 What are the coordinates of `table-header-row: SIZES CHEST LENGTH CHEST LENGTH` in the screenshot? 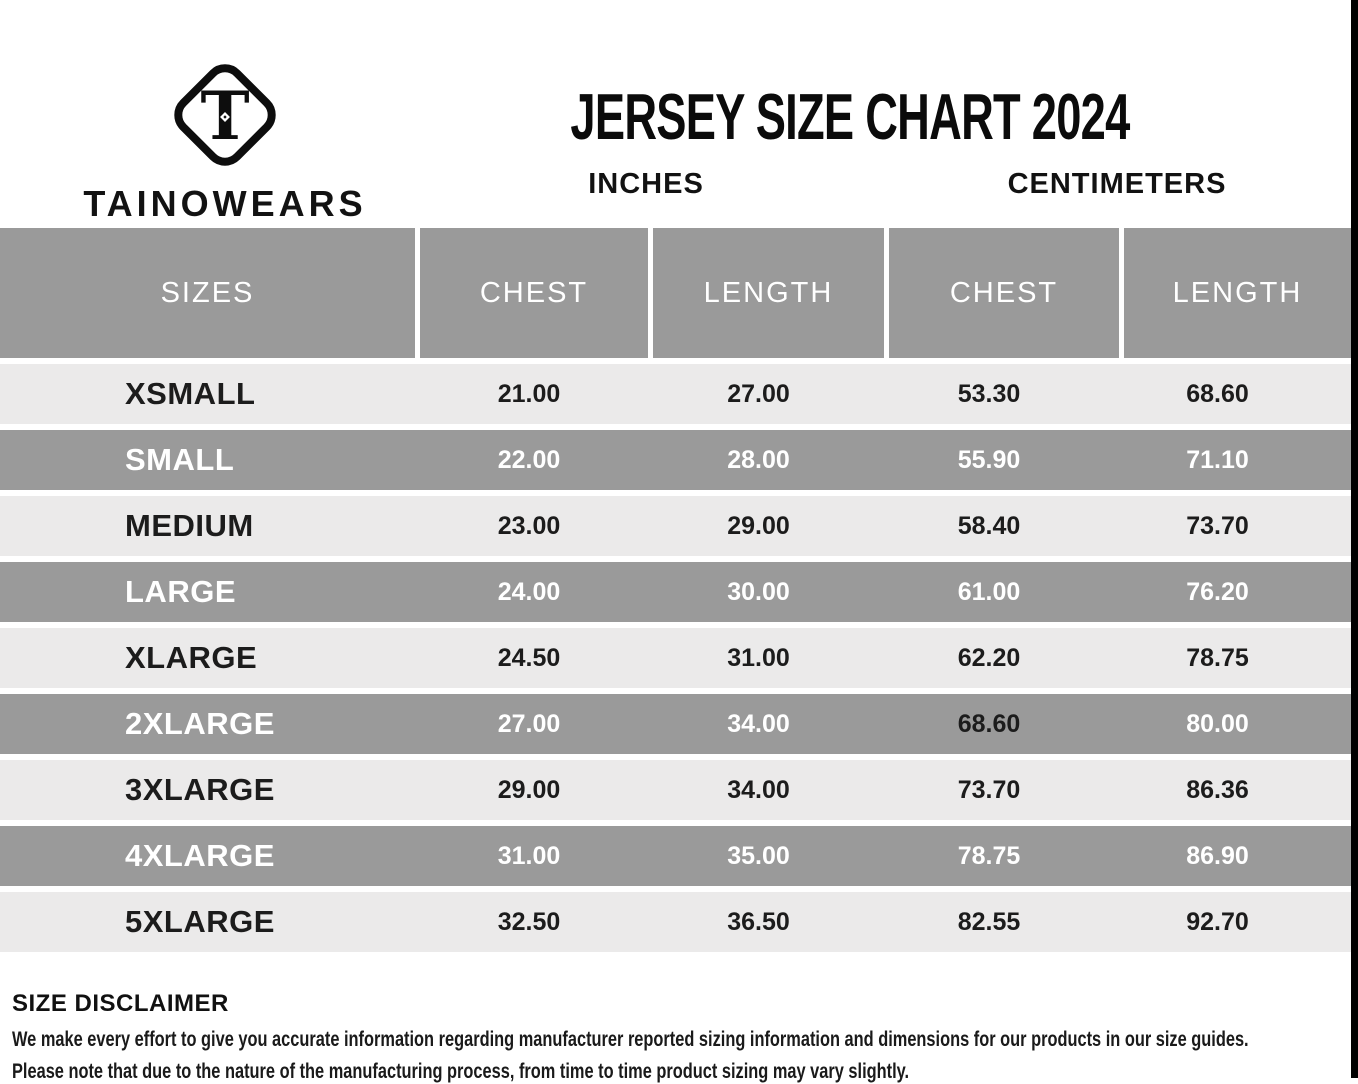 It's located at (675, 293).